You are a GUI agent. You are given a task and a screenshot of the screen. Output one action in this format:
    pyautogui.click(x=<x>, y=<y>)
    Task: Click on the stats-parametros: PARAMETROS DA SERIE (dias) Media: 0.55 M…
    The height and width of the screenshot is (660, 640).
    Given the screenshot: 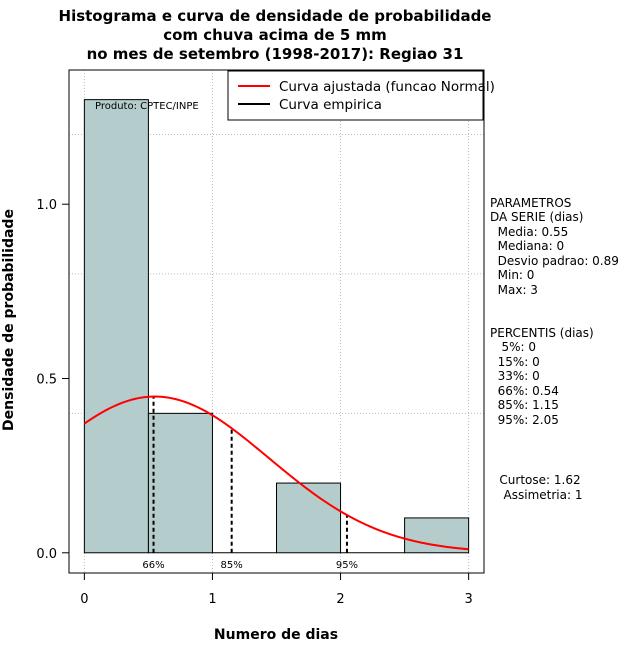 What is the action you would take?
    pyautogui.click(x=554, y=246)
    